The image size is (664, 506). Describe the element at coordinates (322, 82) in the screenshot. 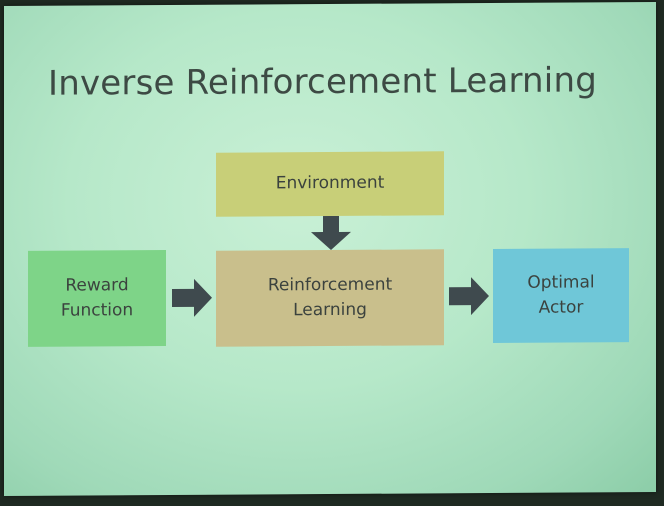

I see `slide-title: Inverse Reinforcement Learning` at that location.